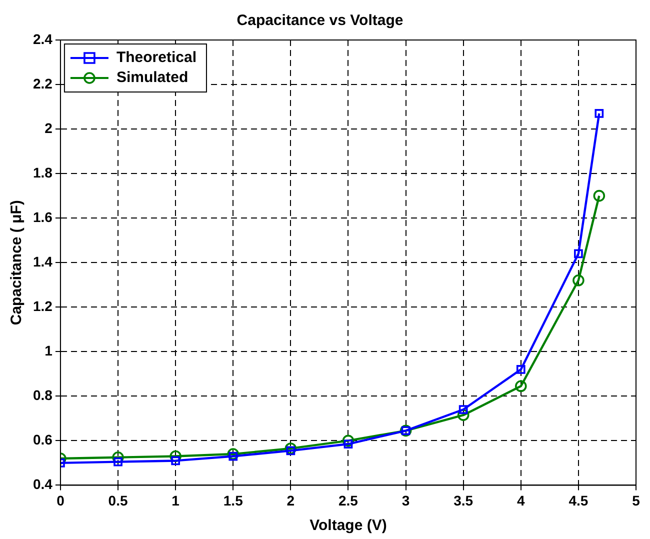 The width and height of the screenshot is (650, 539). I want to click on y-tick-label: 1.8, so click(42, 172).